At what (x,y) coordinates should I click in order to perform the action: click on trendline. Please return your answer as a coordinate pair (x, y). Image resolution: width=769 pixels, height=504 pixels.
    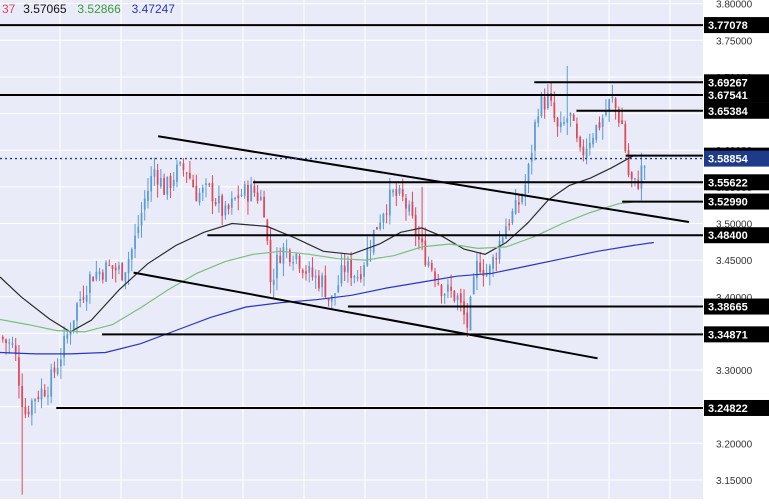
    Looking at the image, I should click on (424, 179).